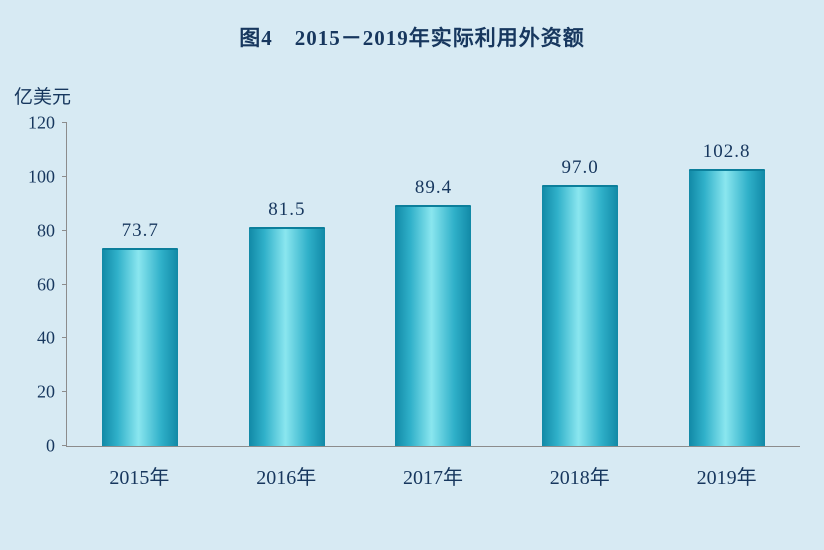 This screenshot has height=550, width=824. Describe the element at coordinates (46, 391) in the screenshot. I see `y-tick-label: 20` at that location.